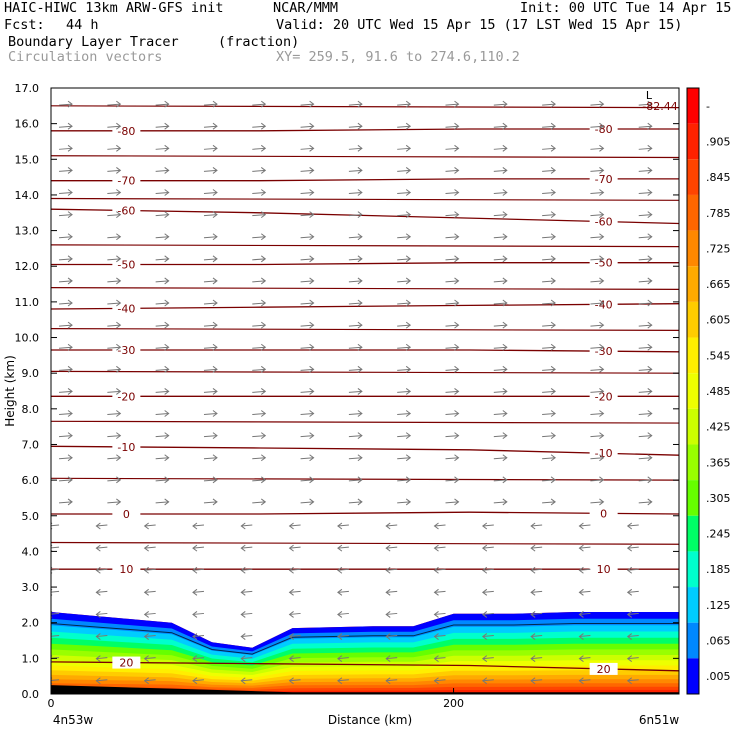  What do you see at coordinates (693, 284) in the screenshot?
I see `colorbar-cell` at bounding box center [693, 284].